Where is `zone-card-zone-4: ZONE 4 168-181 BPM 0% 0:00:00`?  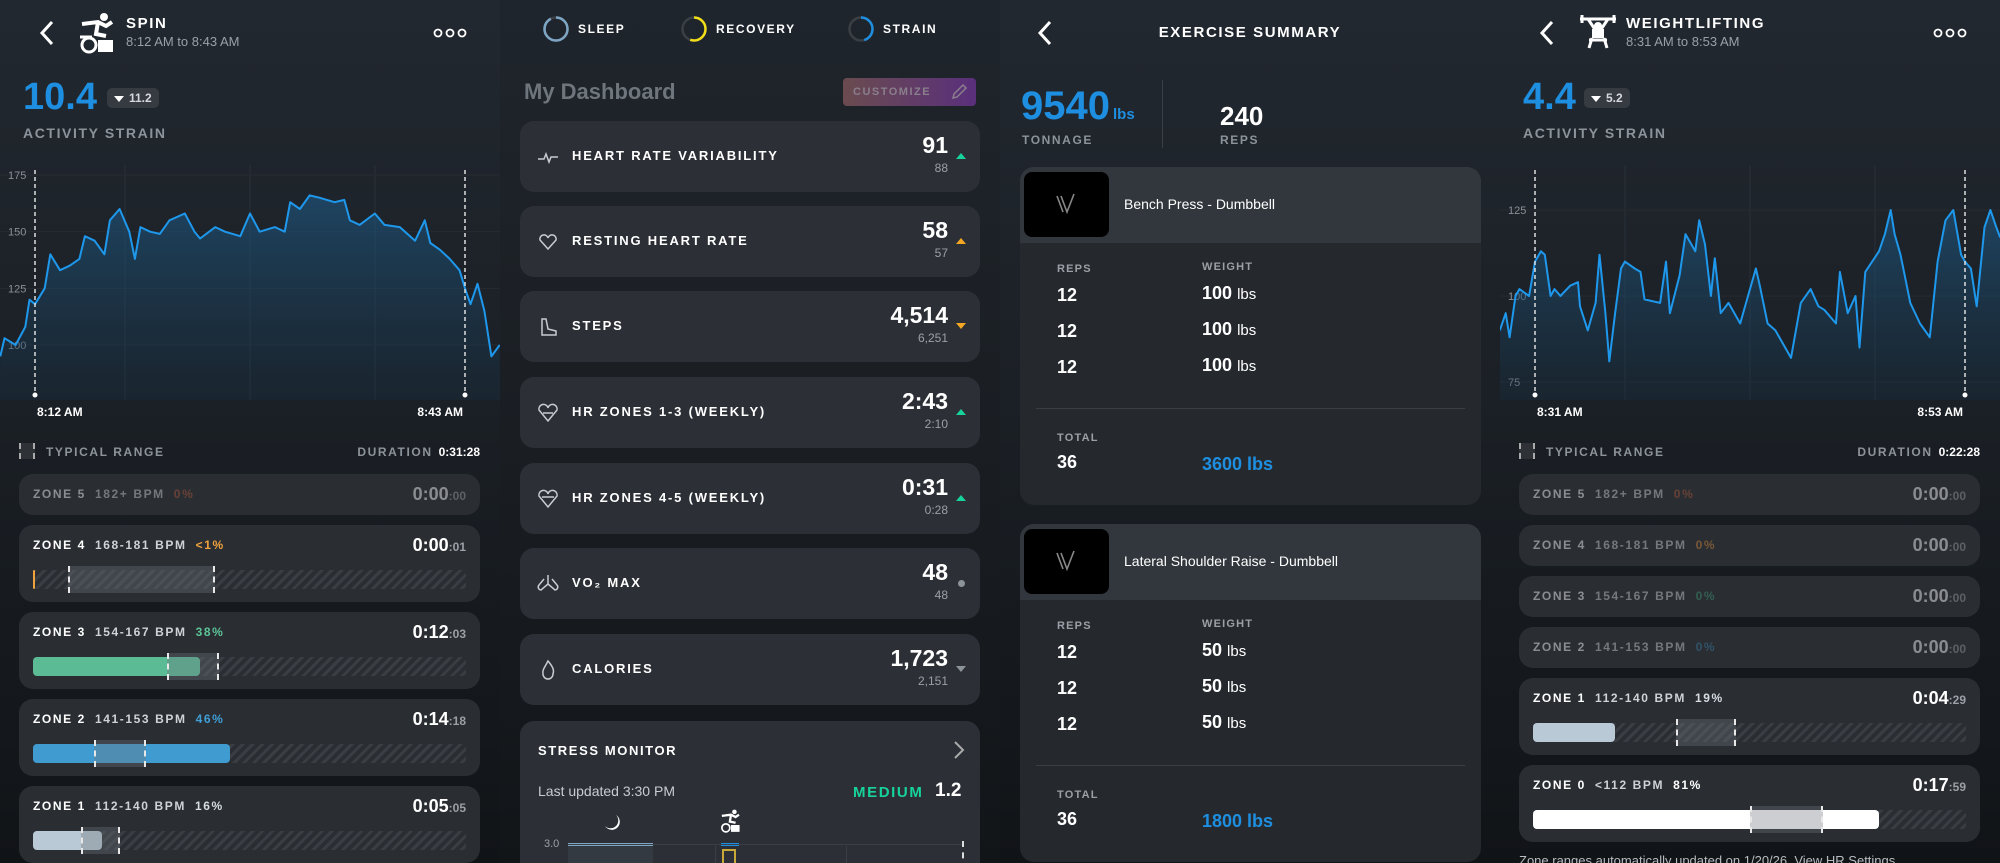 zone-card-zone-4: ZONE 4 168-181 BPM 0% 0:00:00 is located at coordinates (1749, 545).